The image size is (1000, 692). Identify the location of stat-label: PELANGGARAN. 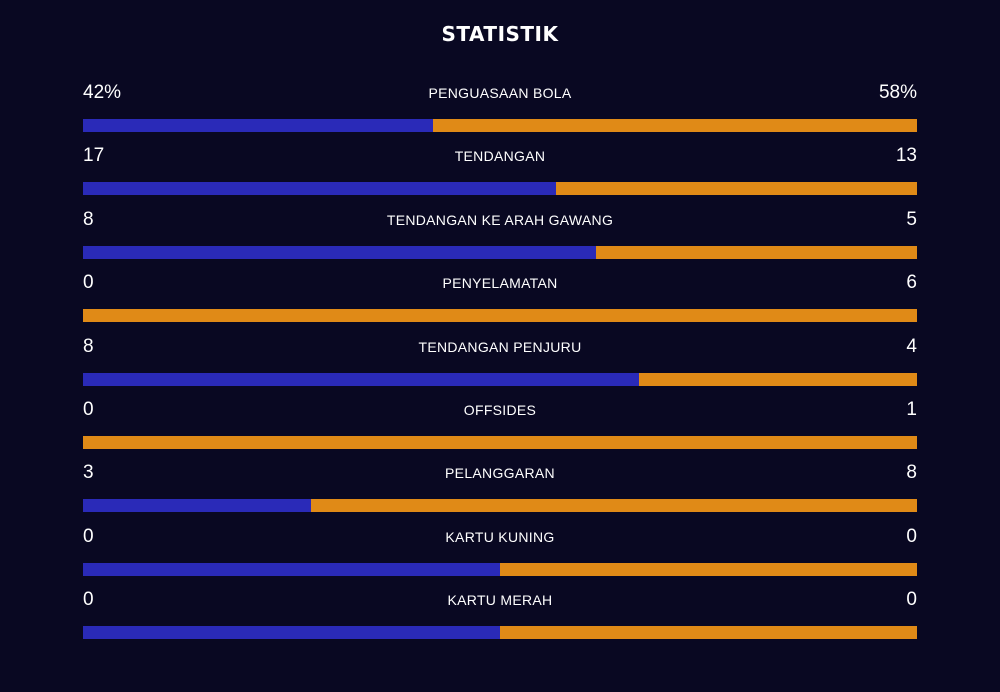
(500, 473).